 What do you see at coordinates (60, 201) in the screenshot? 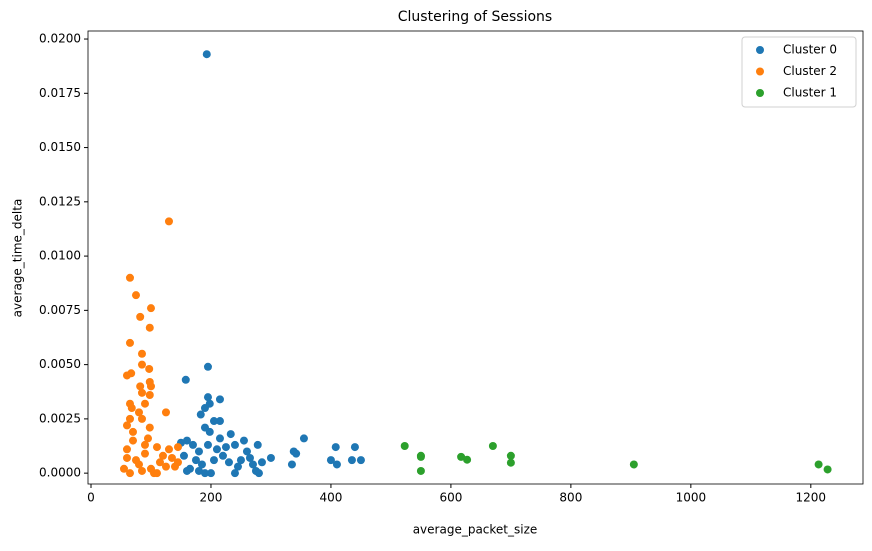
I see `y-tick-label: 0.0125` at bounding box center [60, 201].